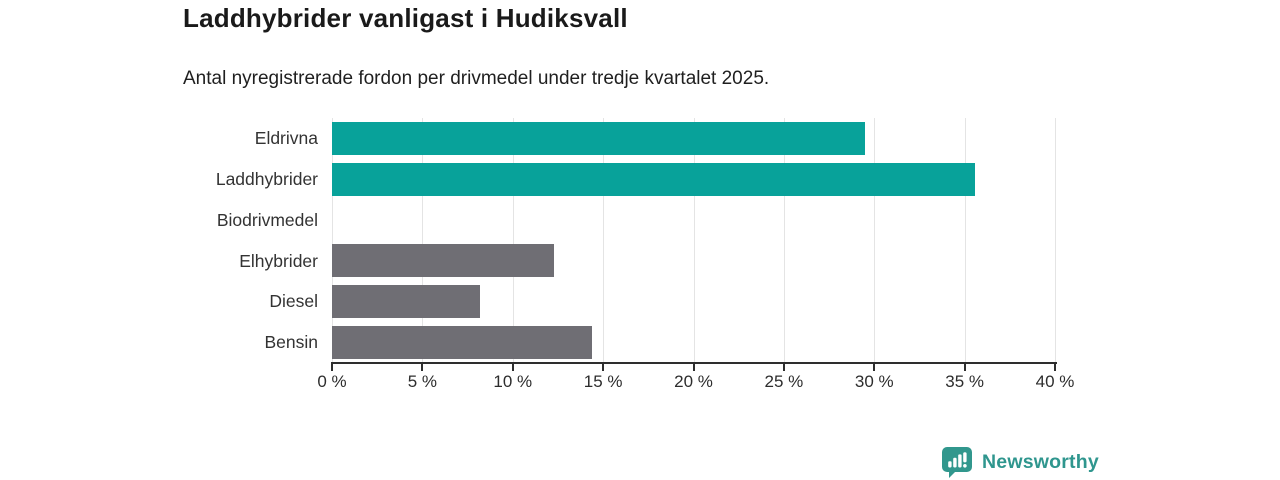  Describe the element at coordinates (266, 178) in the screenshot. I see `category-label-laddhybrider: Laddhybrider` at that location.